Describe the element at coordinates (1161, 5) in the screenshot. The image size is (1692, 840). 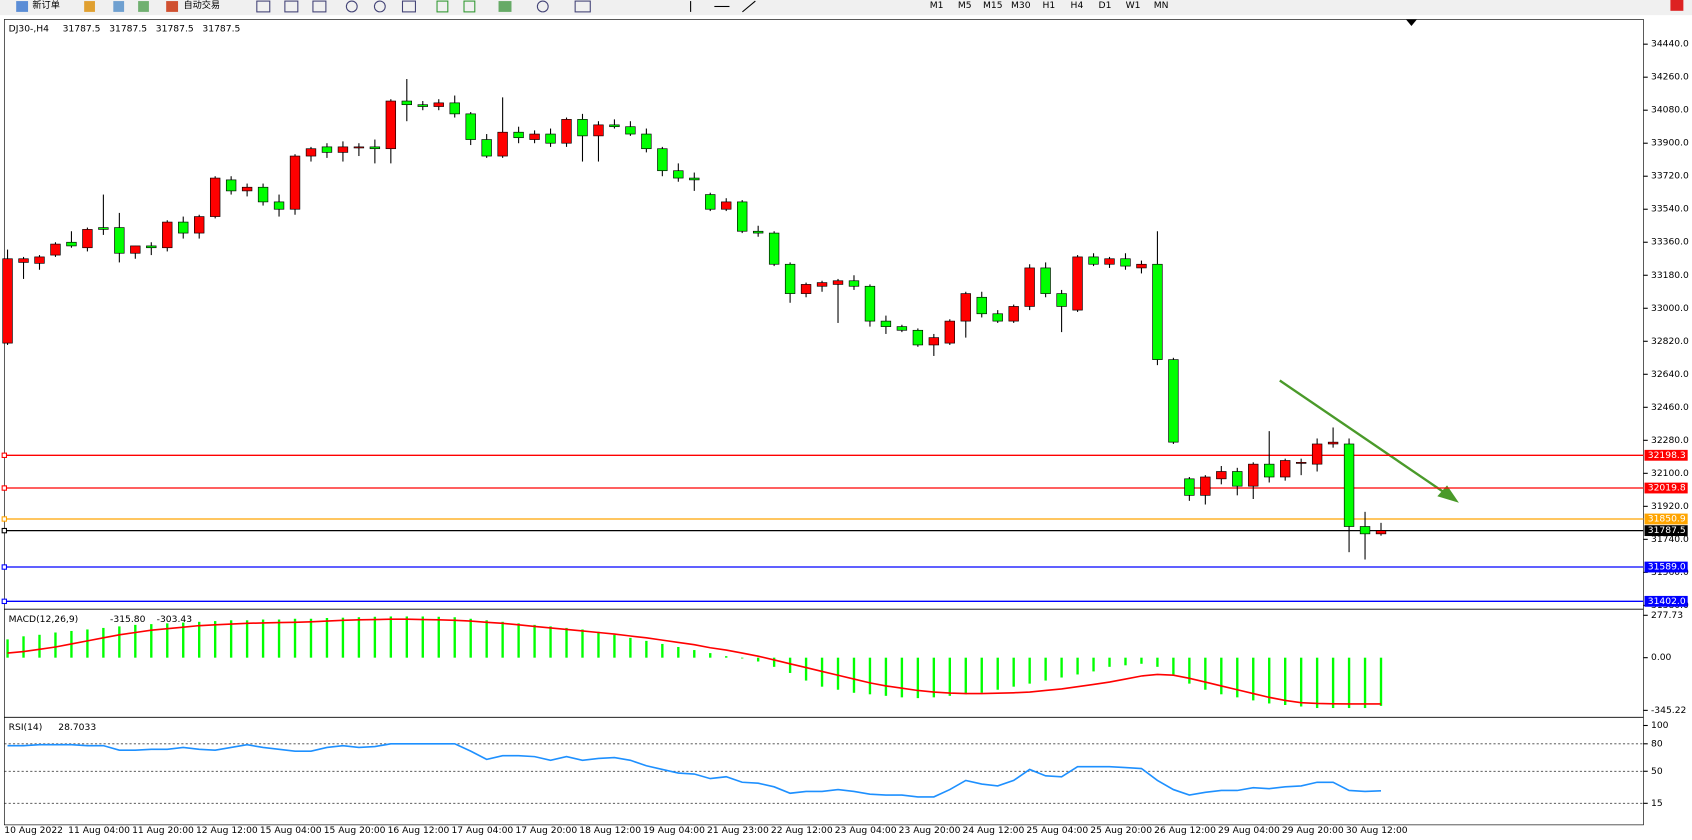
I see `period-button: MN` at that location.